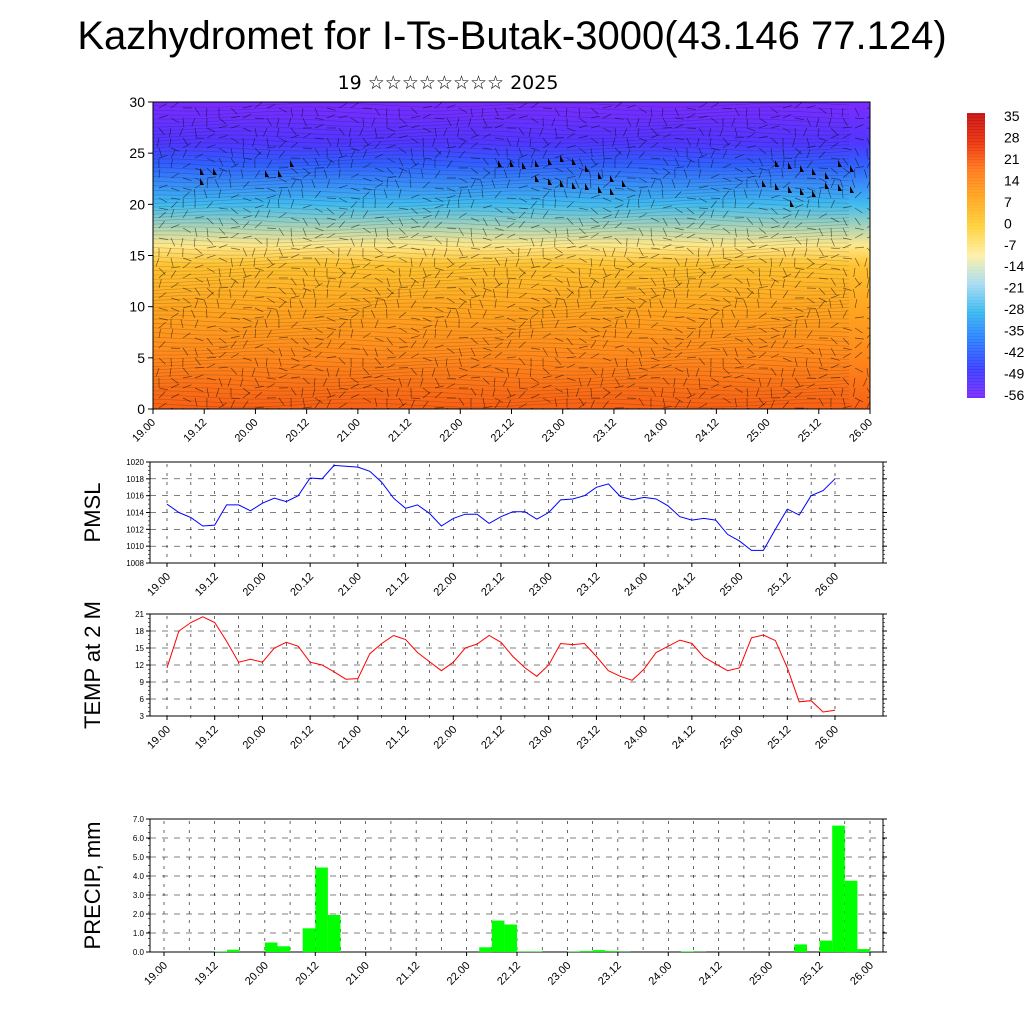 This screenshot has height=1024, width=1024. I want to click on x-tick-label: 23.12, so click(605, 431).